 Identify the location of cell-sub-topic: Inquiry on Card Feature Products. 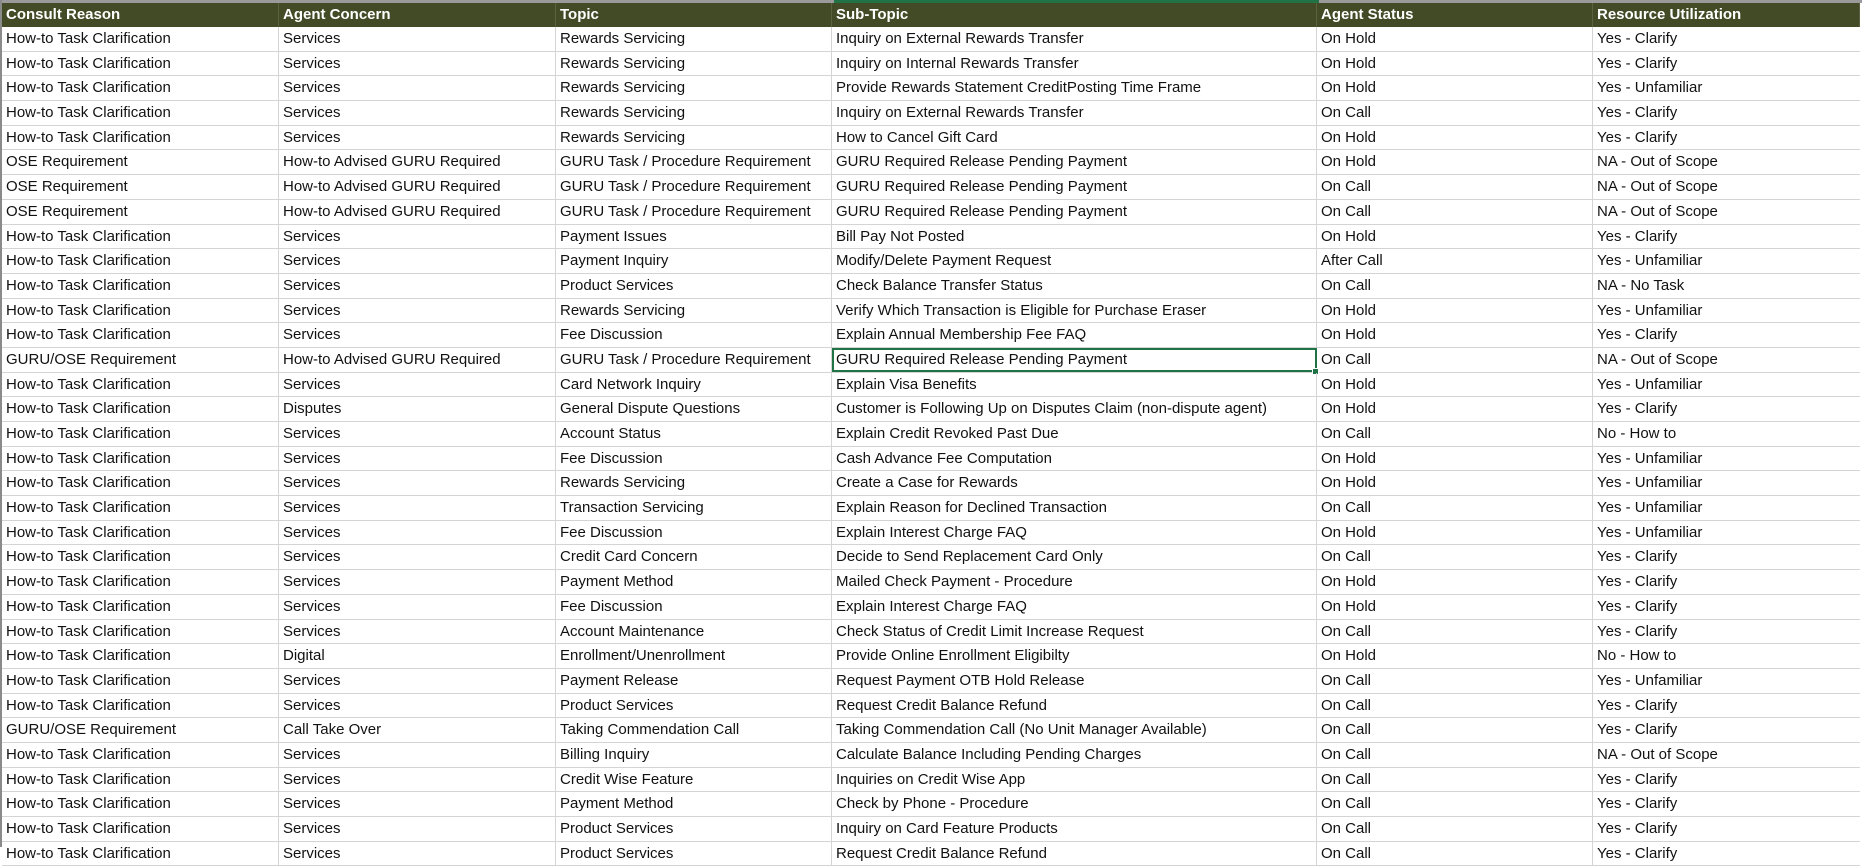
(1074, 829).